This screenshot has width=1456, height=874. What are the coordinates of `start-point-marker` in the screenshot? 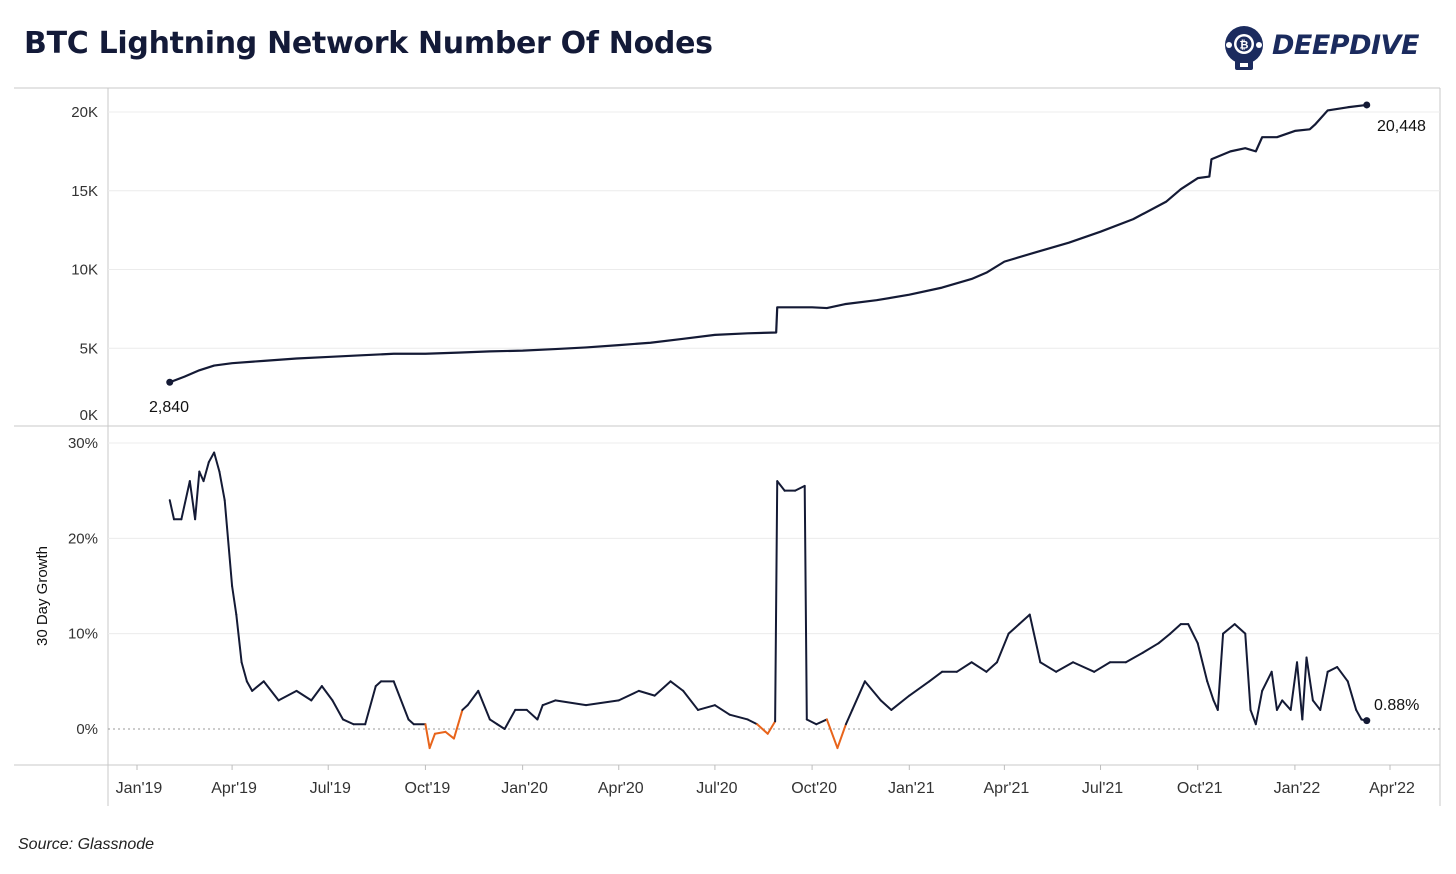 It's located at (170, 382).